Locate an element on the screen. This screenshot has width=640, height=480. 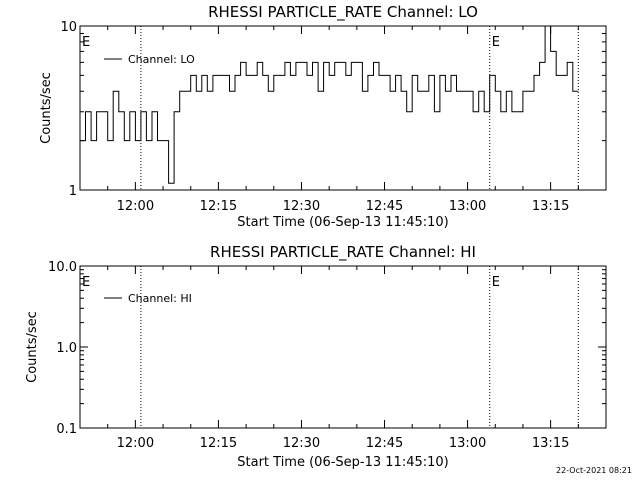
x-axis-label-1: Start Time (06-Sep-13 11:45:10) is located at coordinates (342, 462).